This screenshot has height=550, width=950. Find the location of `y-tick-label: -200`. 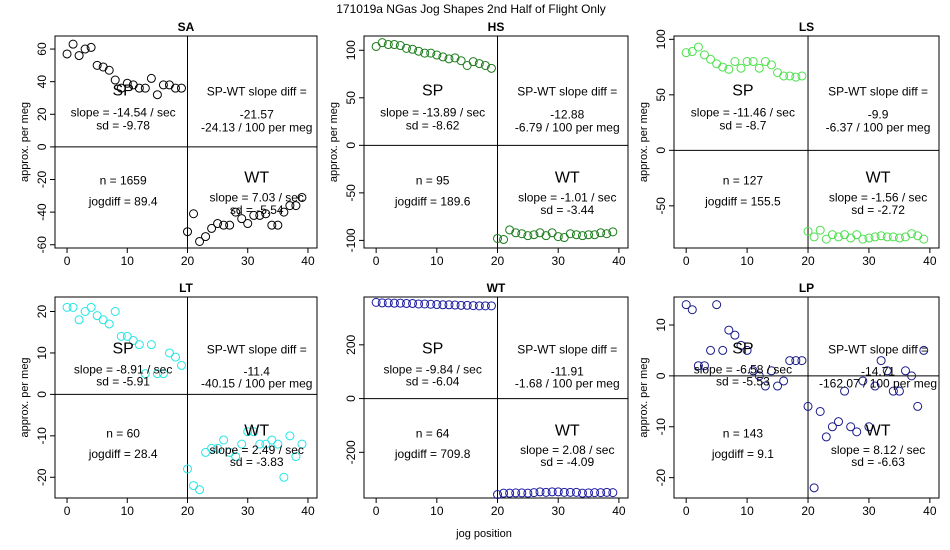

y-tick-label: -200 is located at coordinates (351, 452).